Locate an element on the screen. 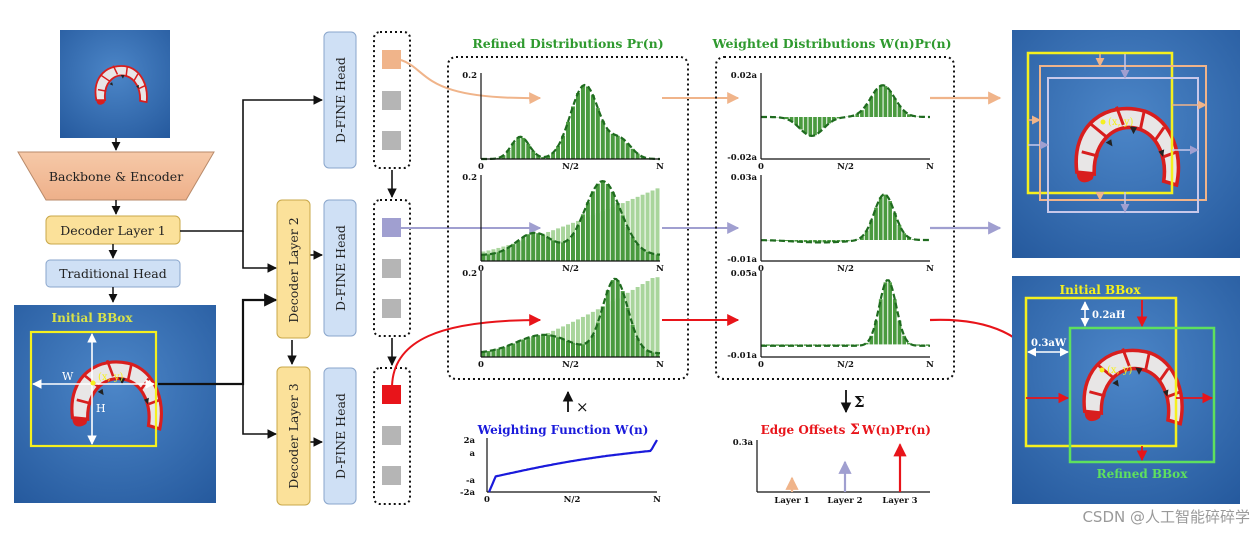  dfine-head-3-label: D-FINE Head is located at coordinates (340, 436).